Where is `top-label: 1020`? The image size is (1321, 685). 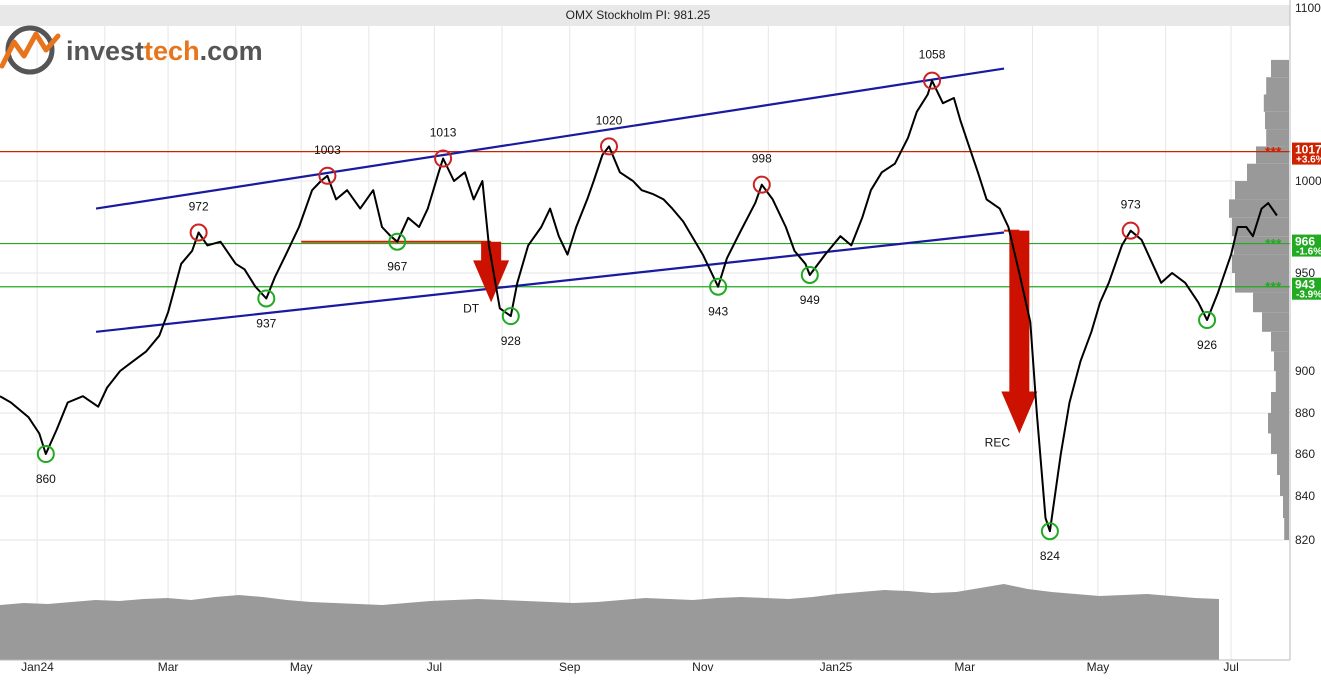
top-label: 1020 is located at coordinates (609, 120).